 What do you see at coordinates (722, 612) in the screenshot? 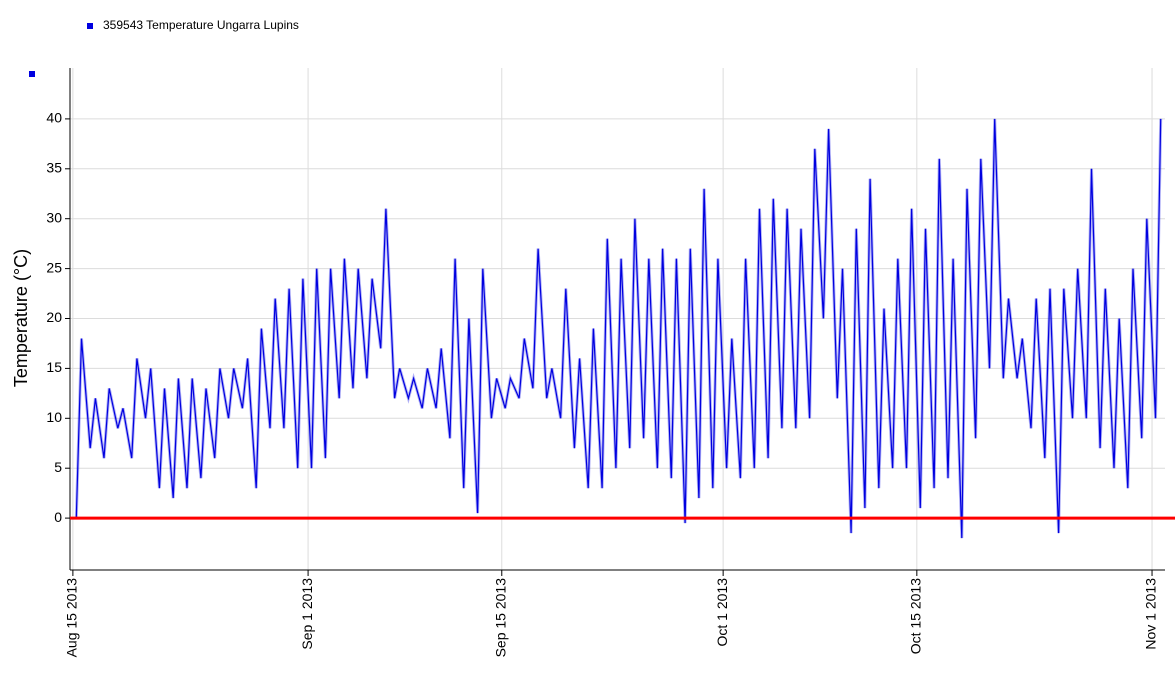
I see `x-tick-label: Oct 1 2013` at bounding box center [722, 612].